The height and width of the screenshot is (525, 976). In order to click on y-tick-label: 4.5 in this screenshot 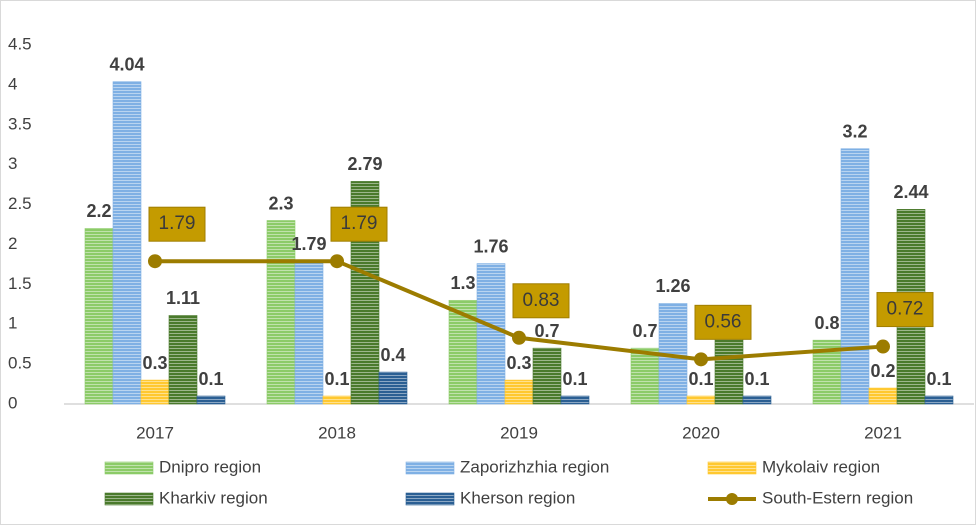, I will do `click(20, 43)`.